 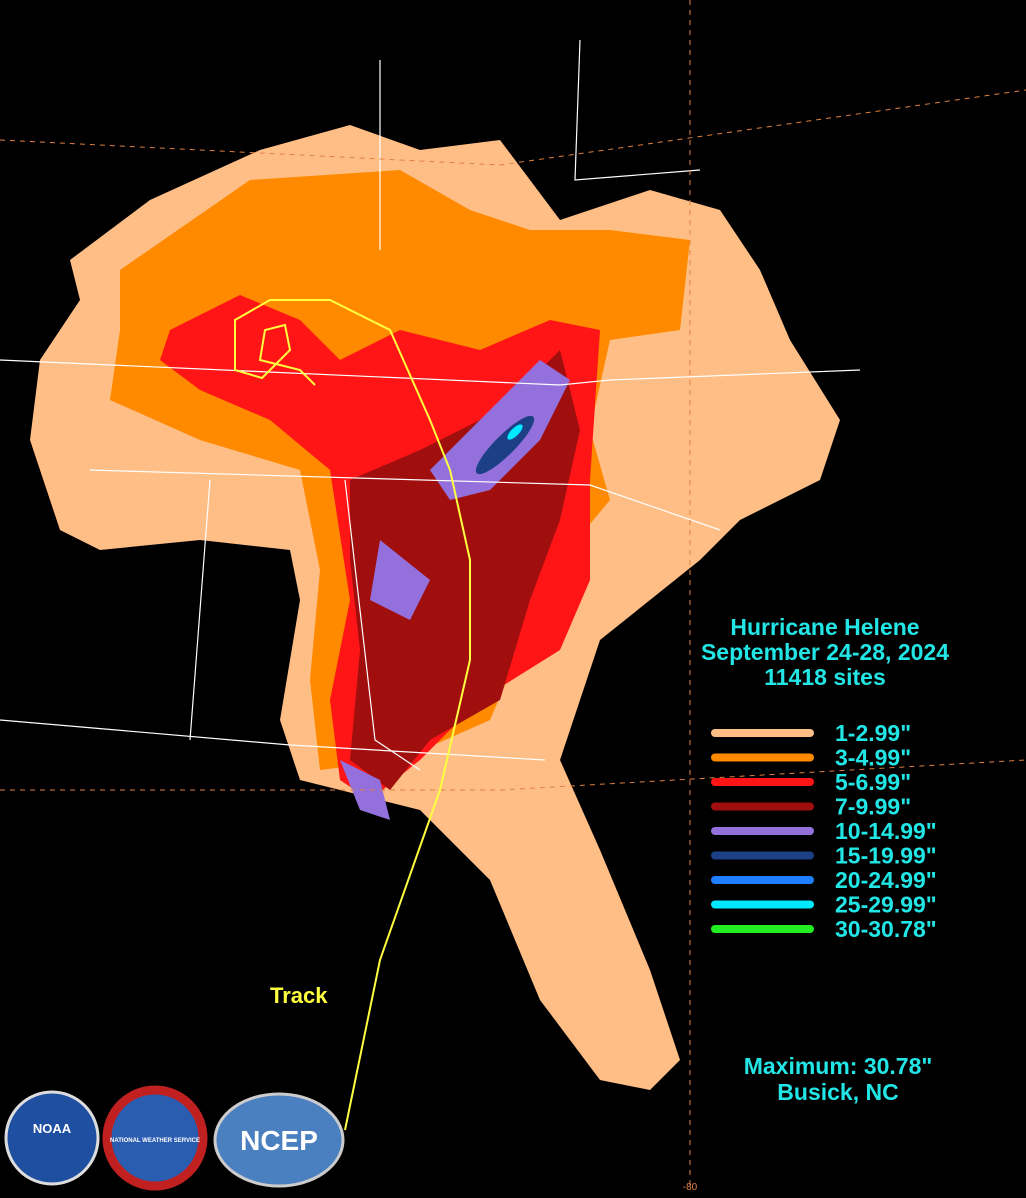 I want to click on title-line: September 24-28, 2024, so click(x=825, y=652).